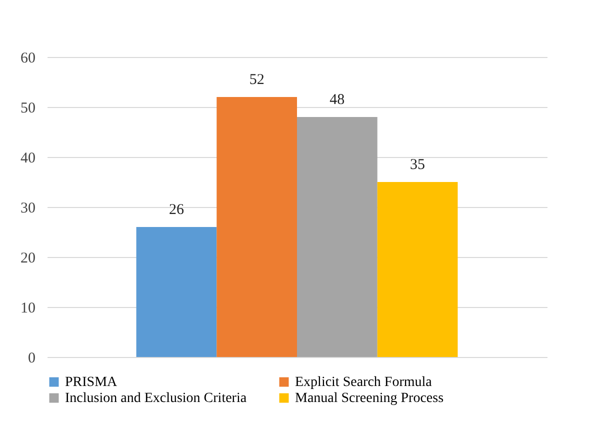 This screenshot has width=594, height=422. I want to click on y-tick-label: 20, so click(28, 258).